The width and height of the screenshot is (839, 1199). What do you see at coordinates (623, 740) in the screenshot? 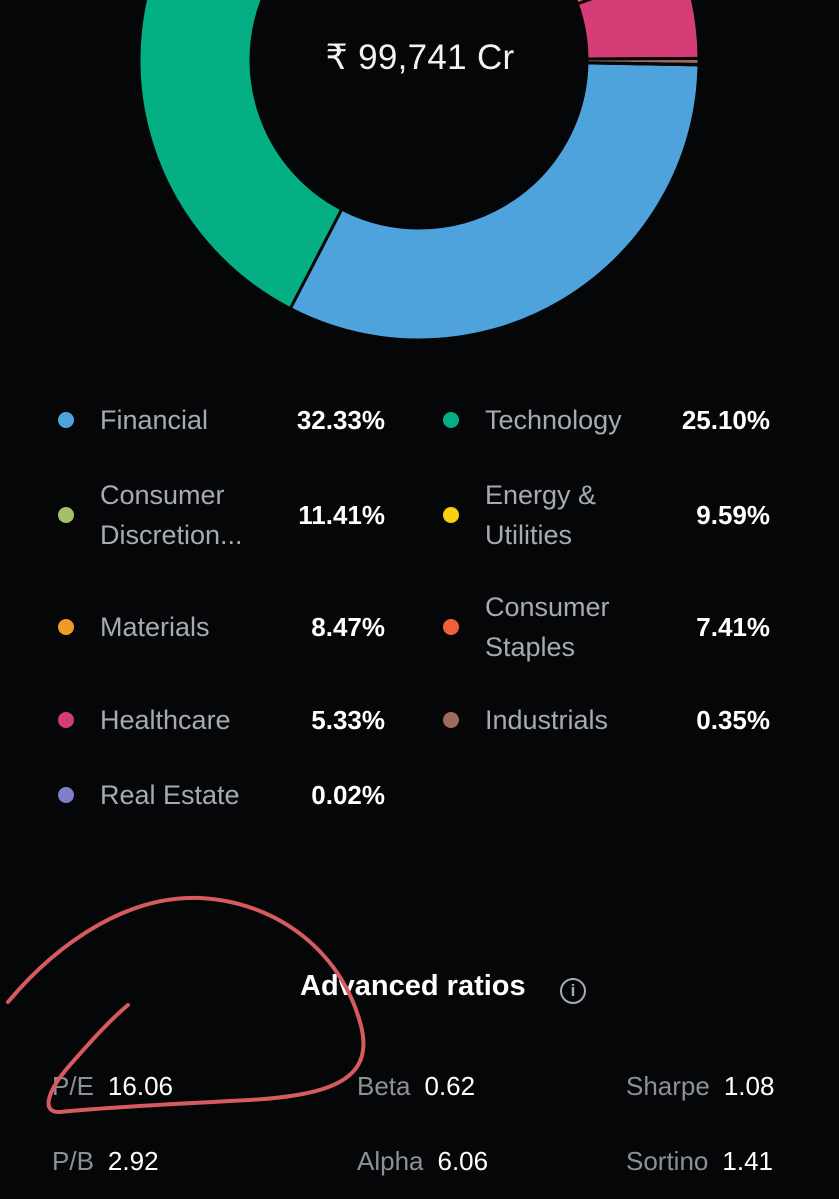
I see `legend-item-industrials: Industrials 0.35%` at bounding box center [623, 740].